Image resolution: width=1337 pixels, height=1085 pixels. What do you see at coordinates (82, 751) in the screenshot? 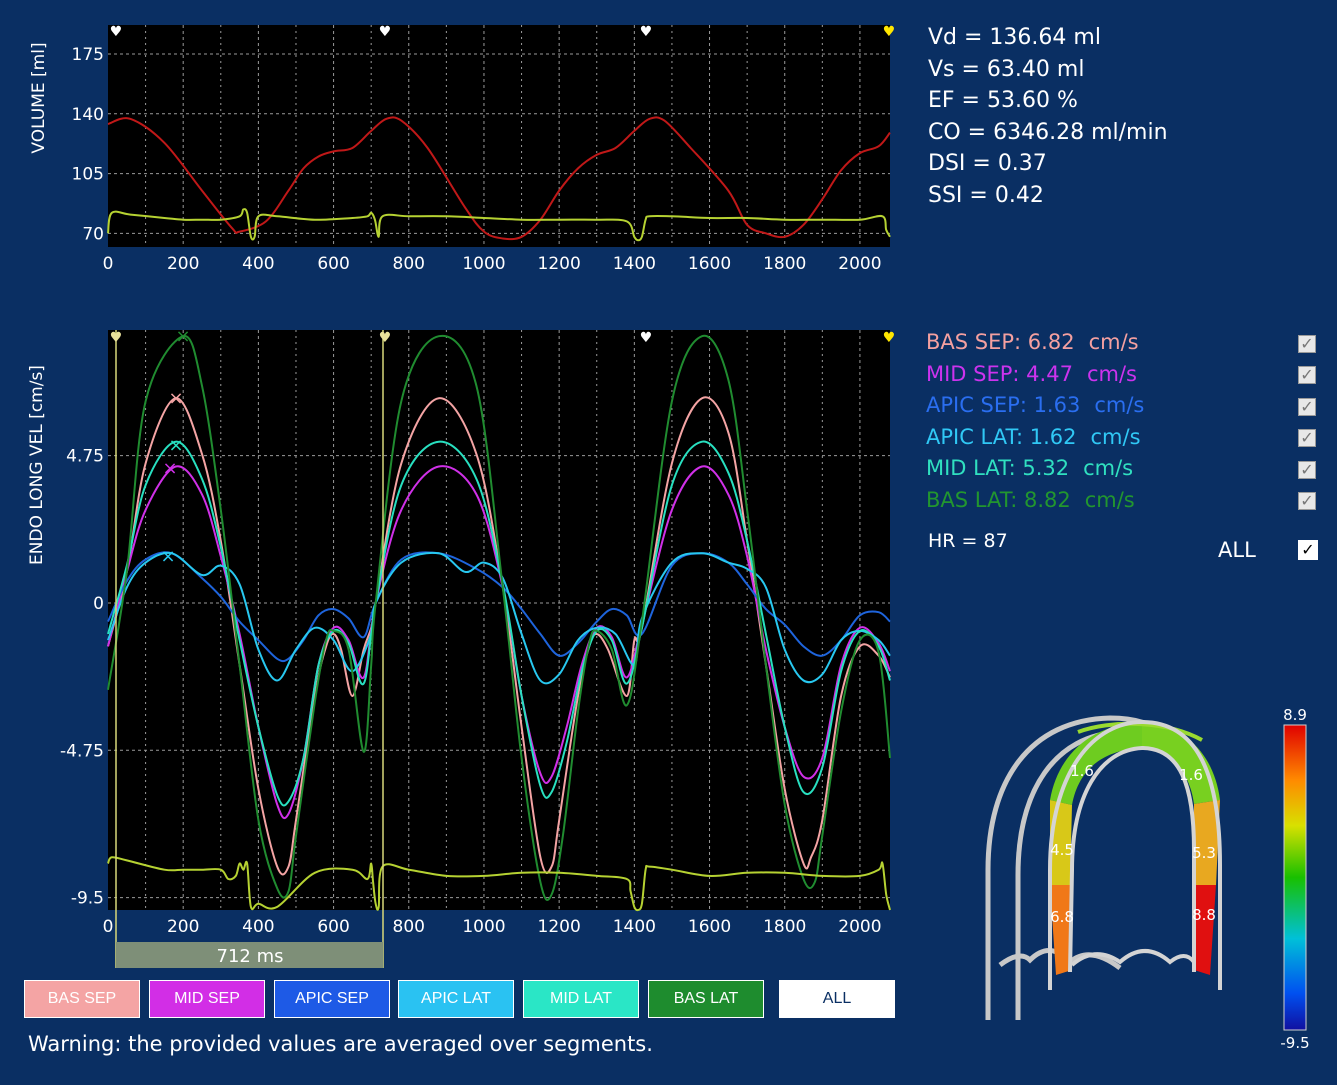
I see `y-tick-label: -4.75` at bounding box center [82, 751].